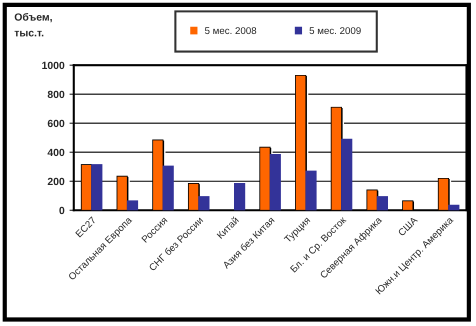  I want to click on y-tick-label: 1000, so click(53, 66).